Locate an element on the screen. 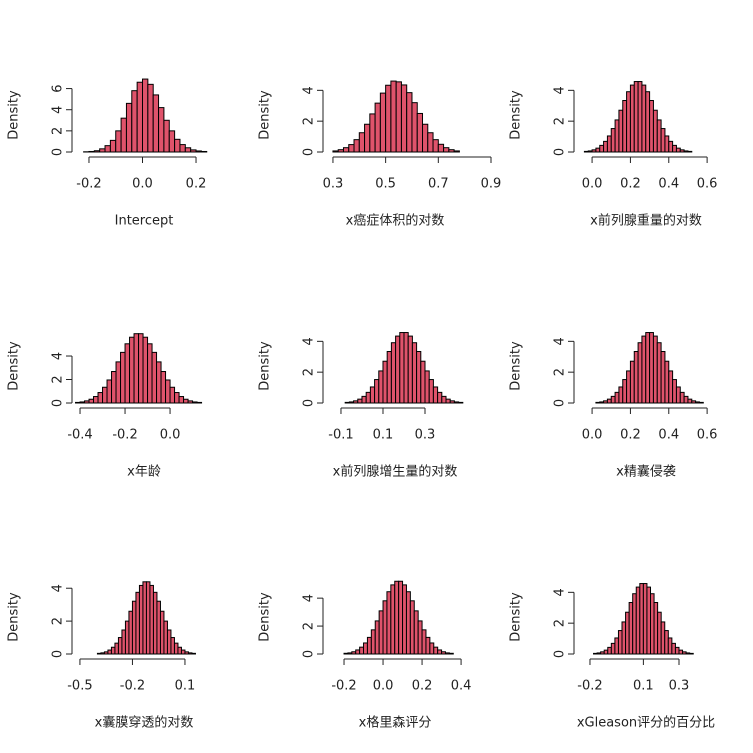 This screenshot has width=753, height=753. x-tick-label: -0.2 is located at coordinates (88, 184).